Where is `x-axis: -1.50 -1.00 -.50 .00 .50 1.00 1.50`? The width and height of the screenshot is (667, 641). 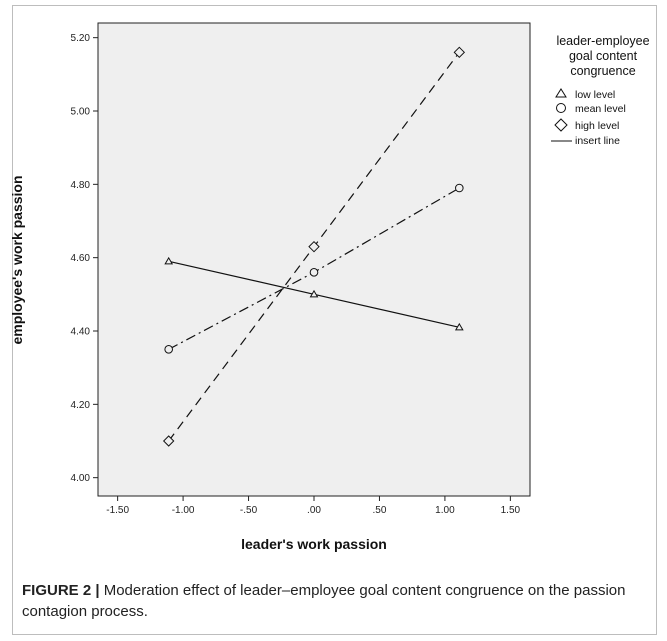 x-axis: -1.50 -1.00 -.50 .00 .50 1.00 1.50 is located at coordinates (313, 506).